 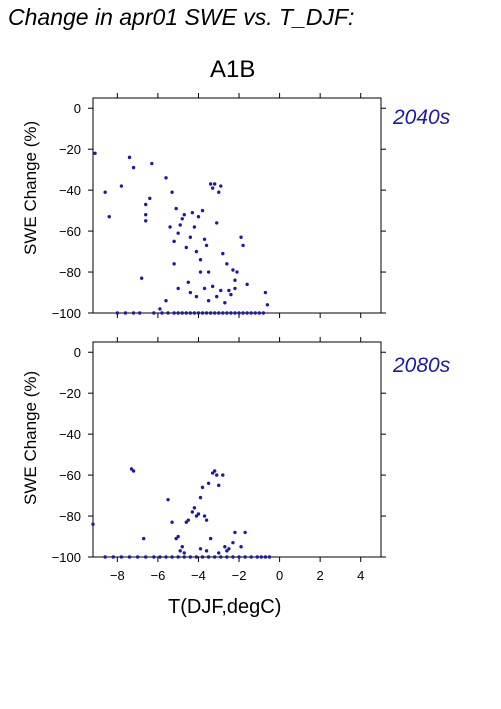 What do you see at coordinates (70, 231) in the screenshot?
I see `y-tick-label-top: −60` at bounding box center [70, 231].